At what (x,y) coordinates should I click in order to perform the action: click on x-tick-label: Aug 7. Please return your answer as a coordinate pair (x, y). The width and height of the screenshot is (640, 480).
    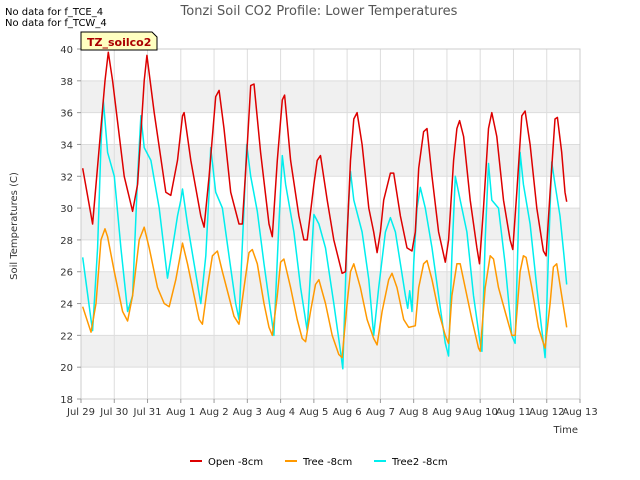
    Looking at the image, I should click on (380, 412).